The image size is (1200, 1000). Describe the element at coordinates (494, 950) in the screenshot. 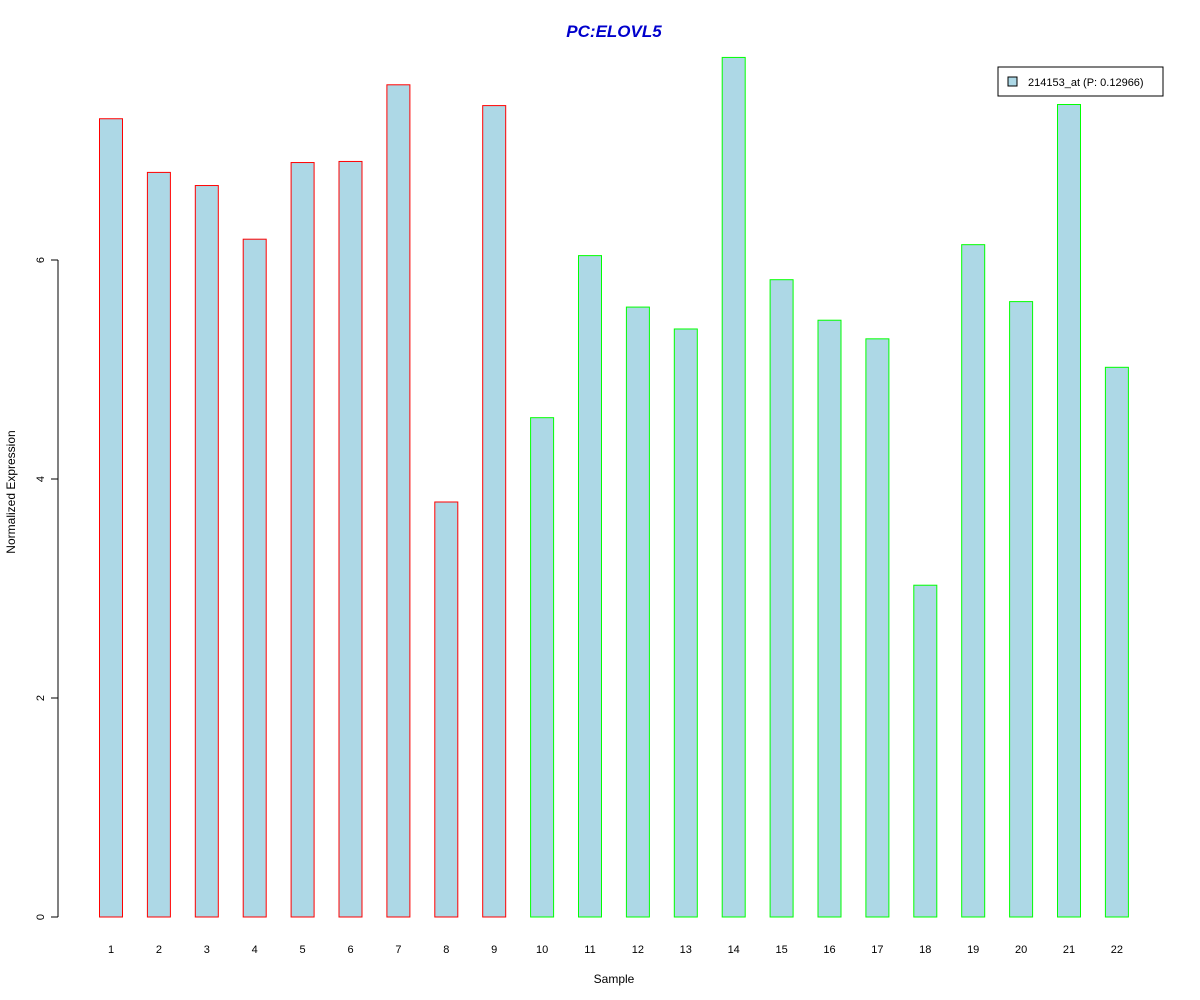

I see `x-tick-label: 9` at that location.